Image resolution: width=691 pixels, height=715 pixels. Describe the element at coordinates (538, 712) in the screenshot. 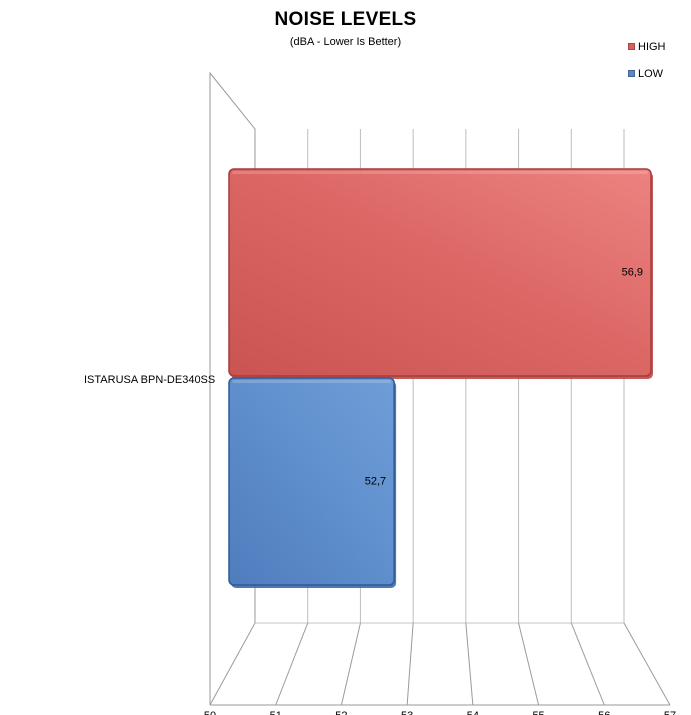

I see `x-tick-label: 55` at that location.